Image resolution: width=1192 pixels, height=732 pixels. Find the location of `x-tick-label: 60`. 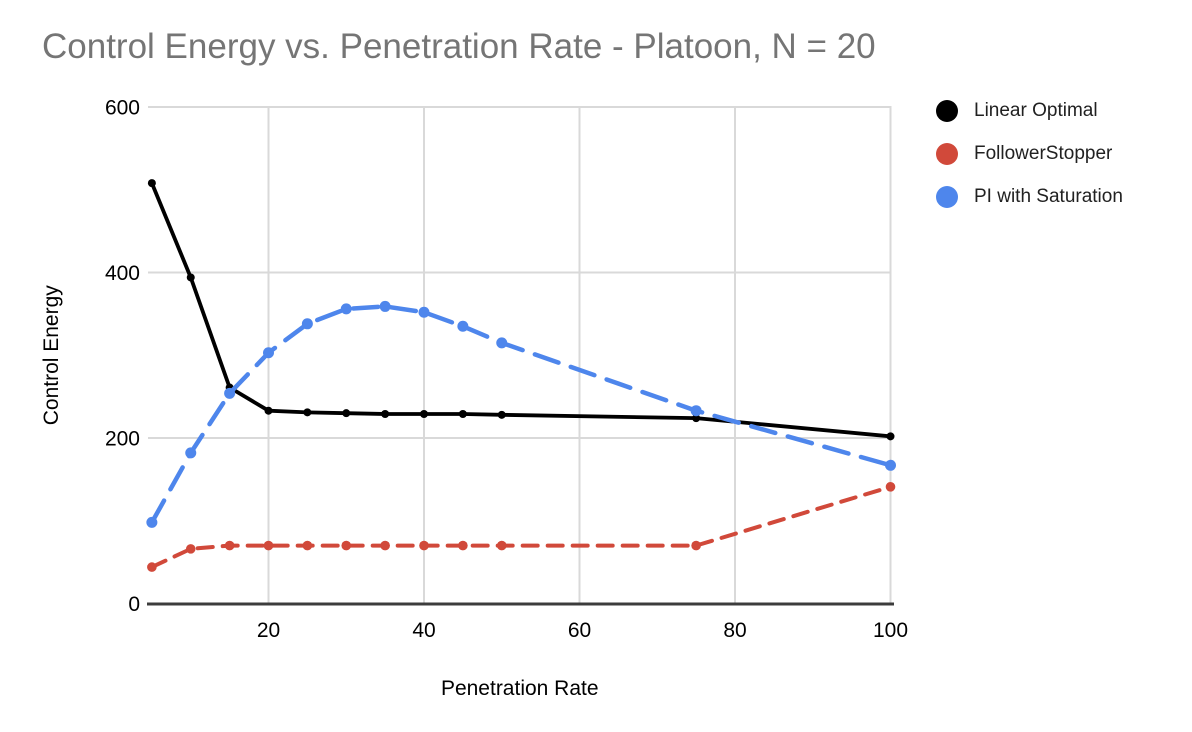

x-tick-label: 60 is located at coordinates (579, 630).